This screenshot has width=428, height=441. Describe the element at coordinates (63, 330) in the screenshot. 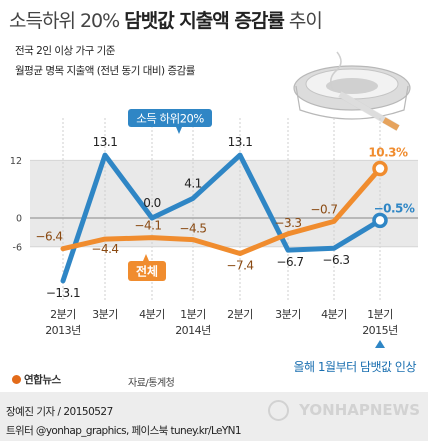

I see `x-year-label: 2013년` at that location.